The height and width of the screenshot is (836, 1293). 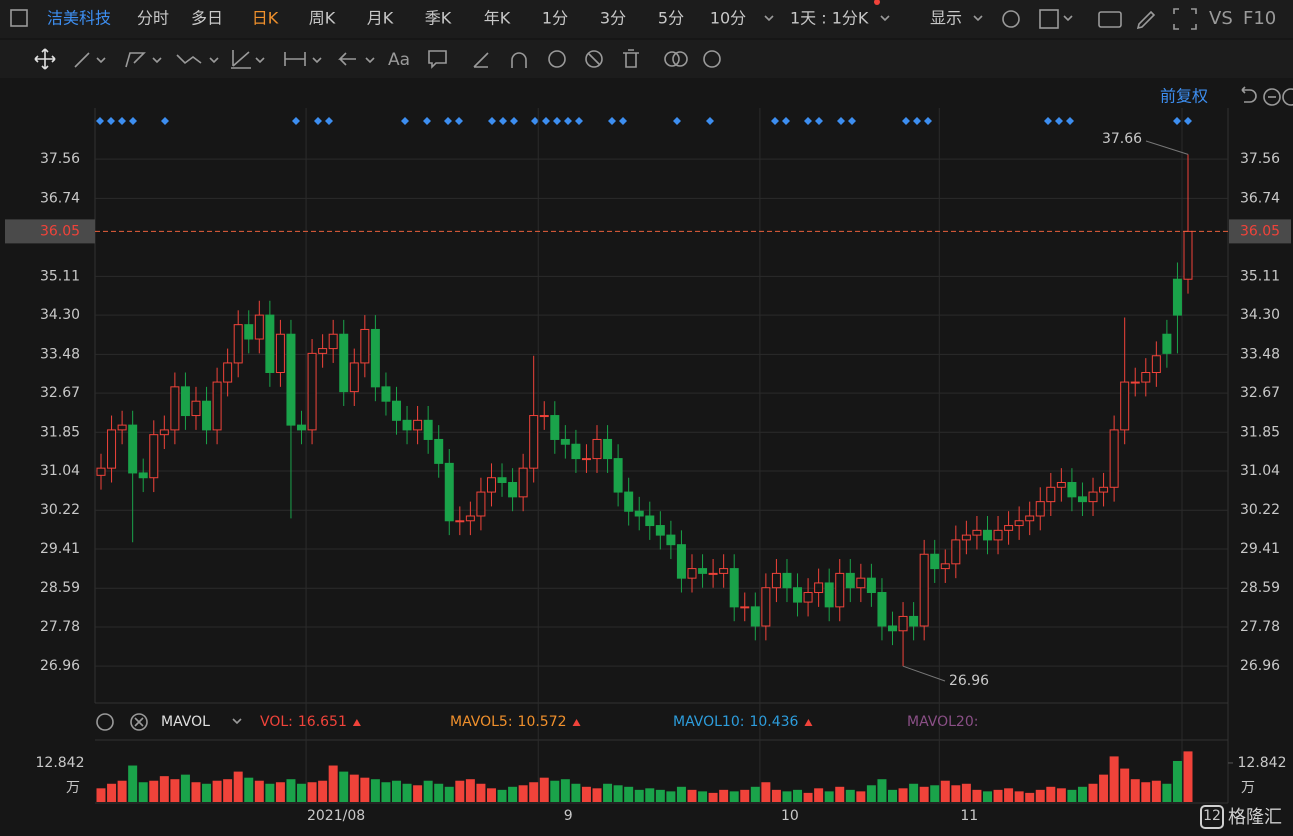 What do you see at coordinates (437, 59) in the screenshot?
I see `note-tool` at bounding box center [437, 59].